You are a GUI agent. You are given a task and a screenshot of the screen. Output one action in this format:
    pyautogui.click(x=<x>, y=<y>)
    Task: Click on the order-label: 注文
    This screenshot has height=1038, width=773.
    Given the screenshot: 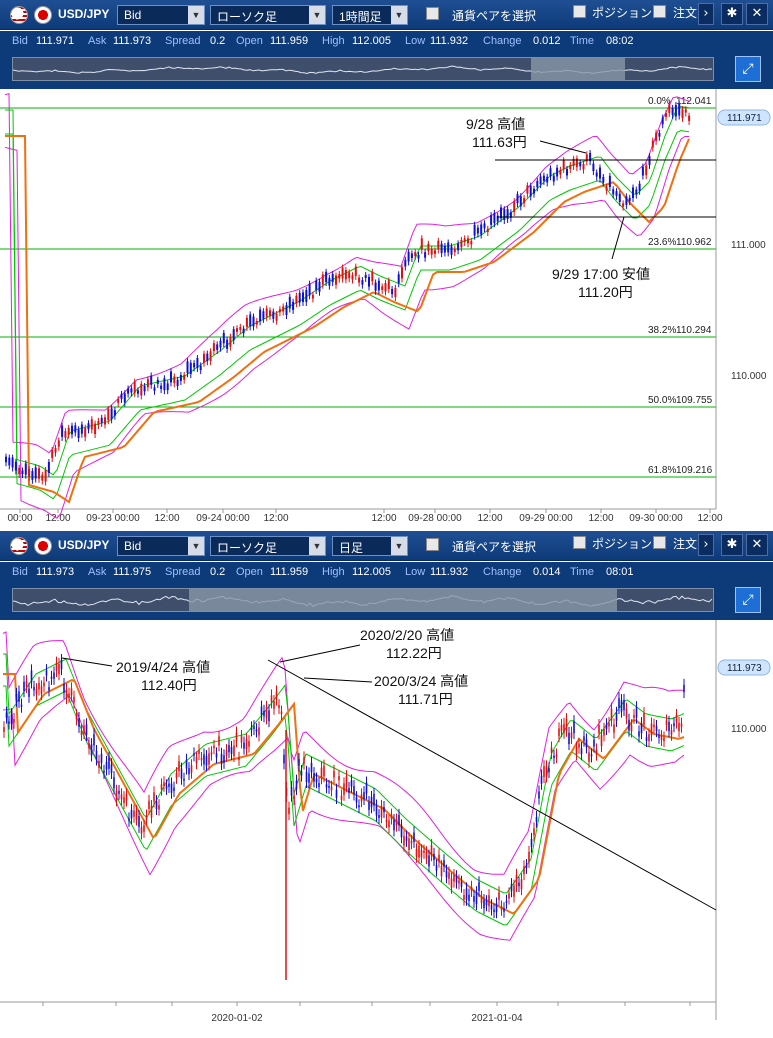 What is the action you would take?
    pyautogui.click(x=685, y=13)
    